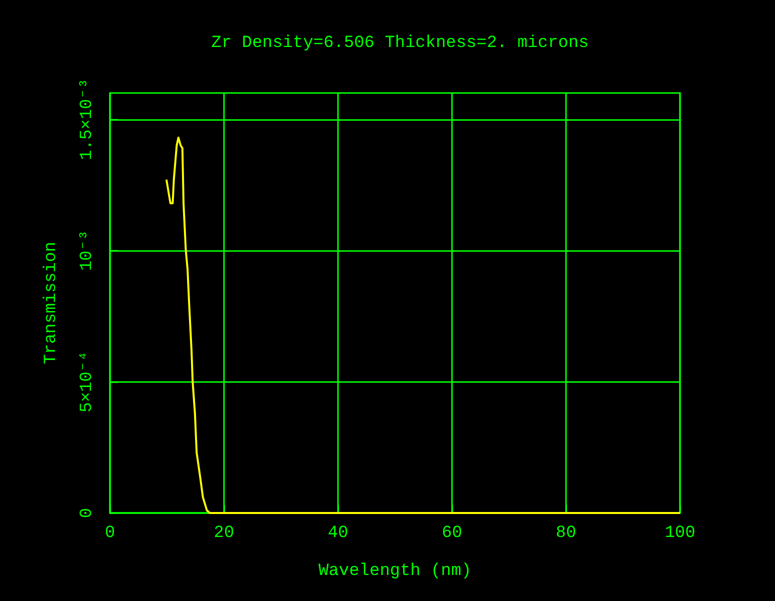 The height and width of the screenshot is (601, 775). What do you see at coordinates (395, 571) in the screenshot?
I see `x-axis-title: Wavelength (nm)` at bounding box center [395, 571].